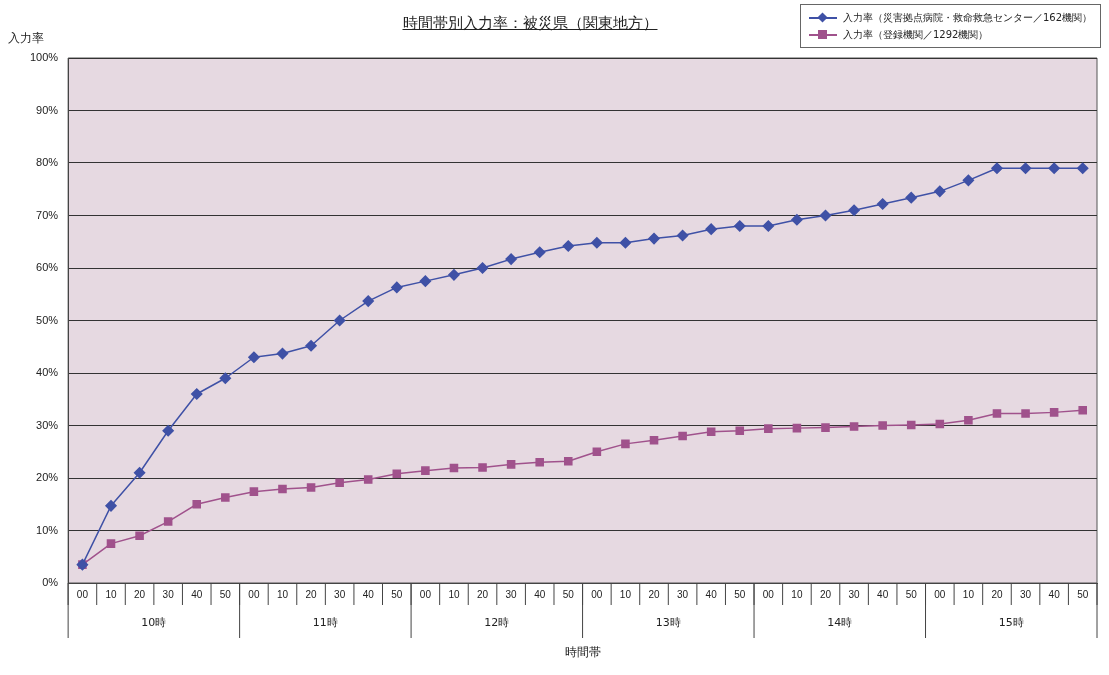 This screenshot has height=675, width=1109. Describe the element at coordinates (47, 529) in the screenshot. I see `y-tick-label: 10%` at that location.